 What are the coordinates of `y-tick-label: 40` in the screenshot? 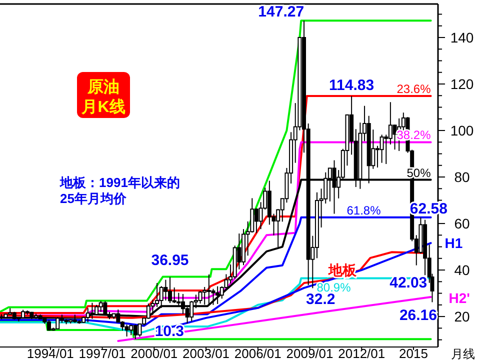 It's located at (462, 270).